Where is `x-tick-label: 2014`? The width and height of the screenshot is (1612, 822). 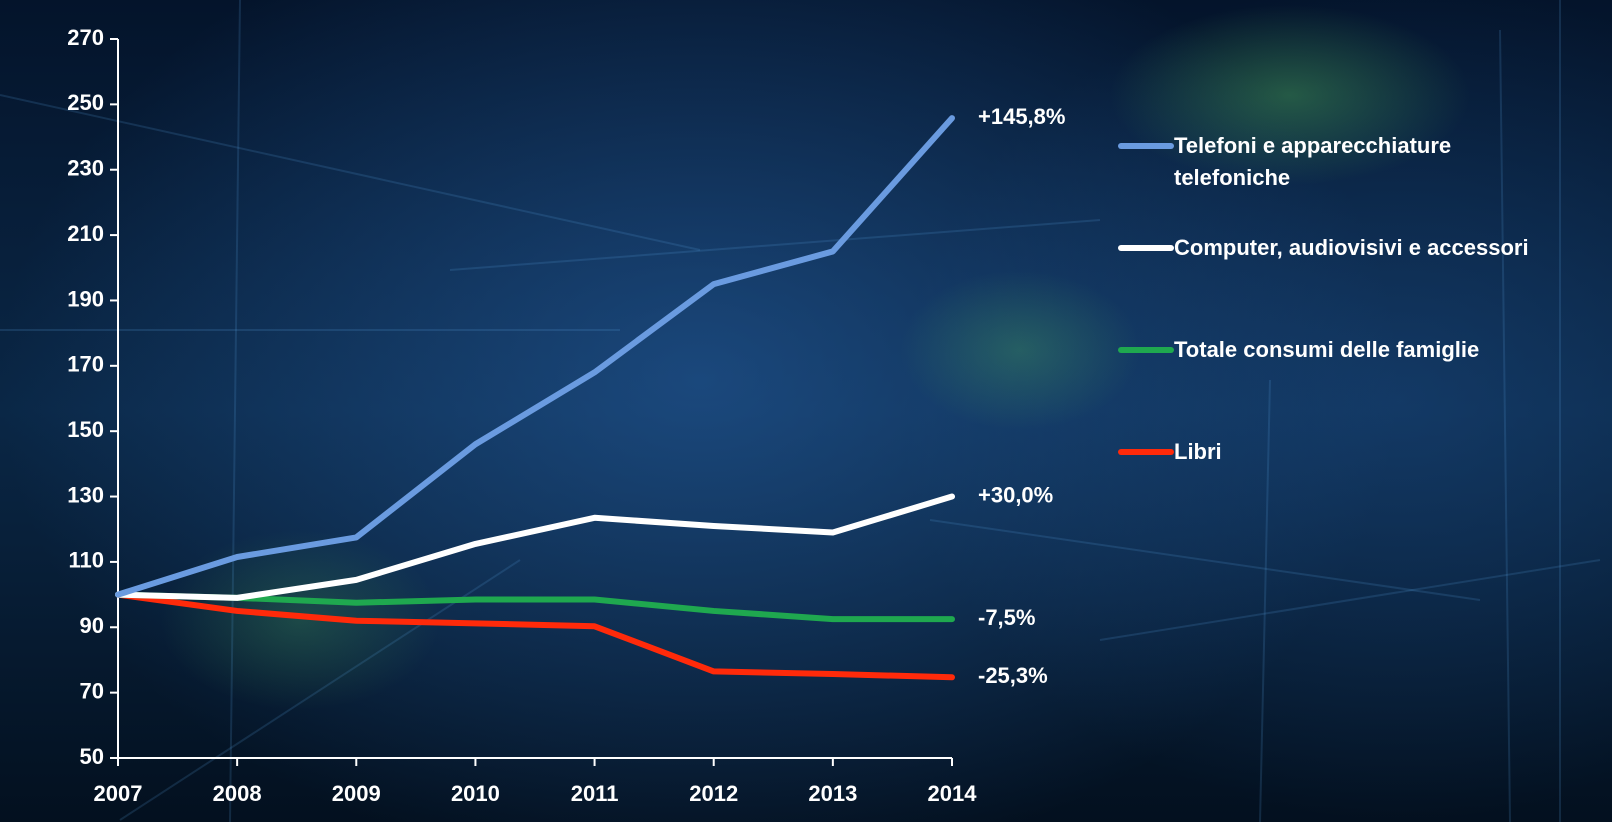
x-tick-label: 2014 is located at coordinates (953, 793).